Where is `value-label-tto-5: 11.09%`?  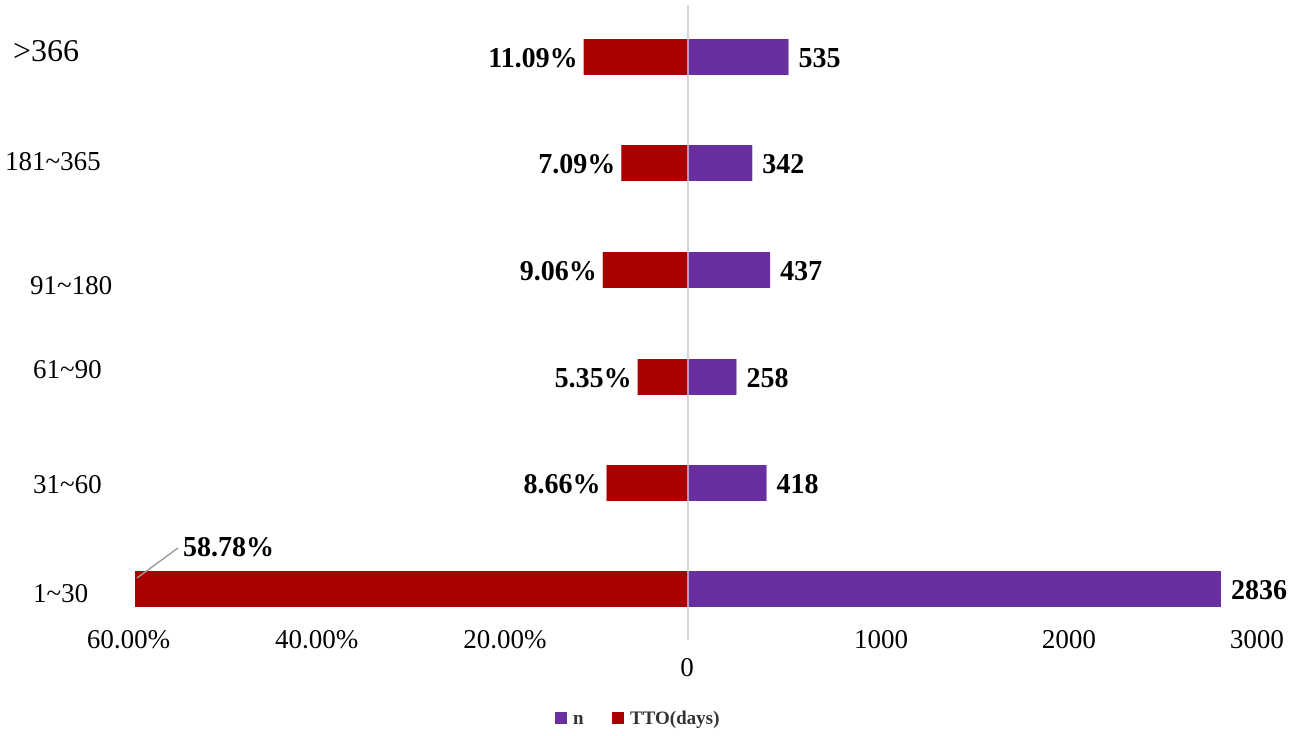
value-label-tto-5: 11.09% is located at coordinates (532, 58).